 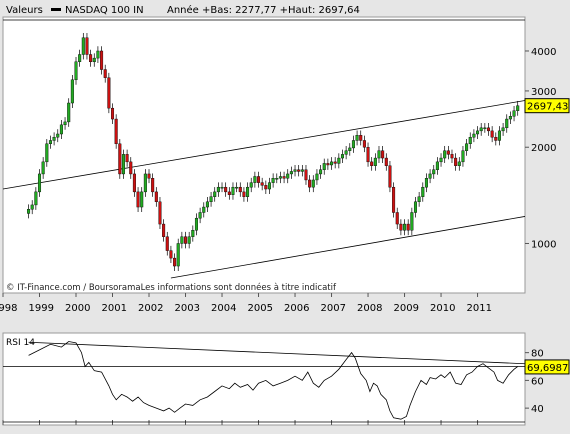 What do you see at coordinates (223, 308) in the screenshot?
I see `x-tick-label: 2004` at bounding box center [223, 308].